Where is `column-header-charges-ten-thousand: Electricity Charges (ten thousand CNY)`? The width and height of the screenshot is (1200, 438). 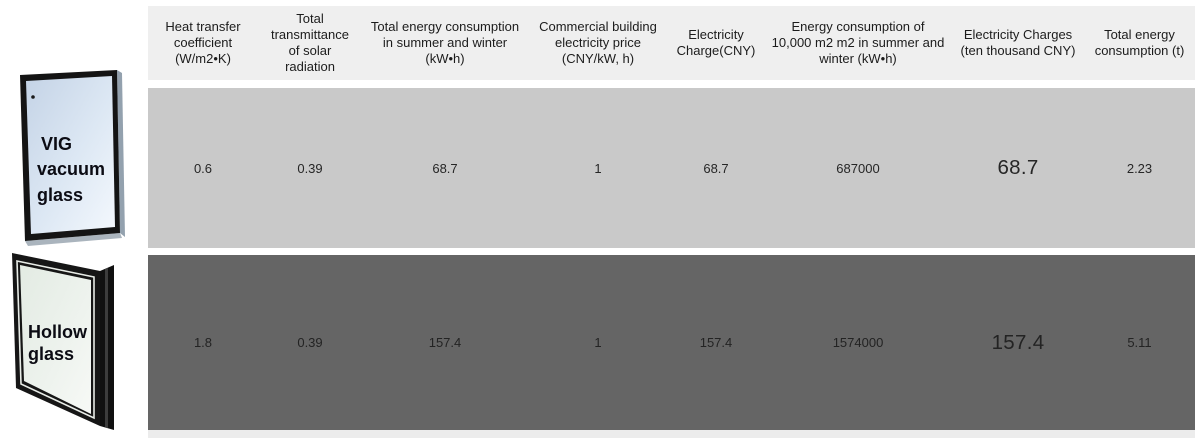
column-header-charges-ten-thousand: Electricity Charges (ten thousand CNY) is located at coordinates (1018, 42).